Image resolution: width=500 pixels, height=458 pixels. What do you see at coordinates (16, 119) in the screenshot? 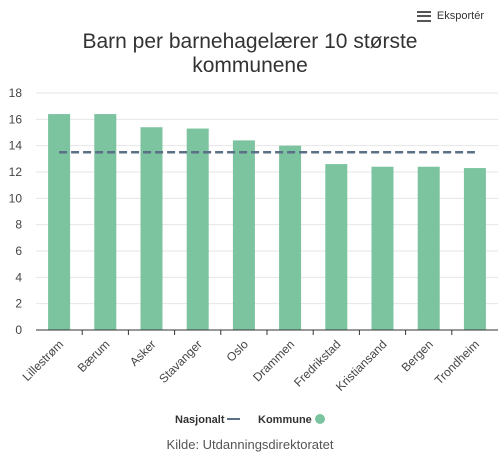
I see `y-tick-label: 16` at bounding box center [16, 119].